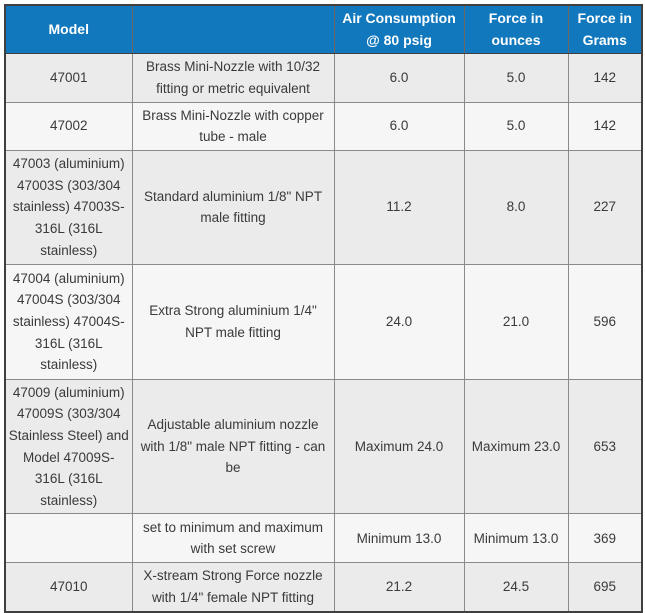 The image size is (645, 613). I want to click on model-cell: 47002, so click(68, 126).